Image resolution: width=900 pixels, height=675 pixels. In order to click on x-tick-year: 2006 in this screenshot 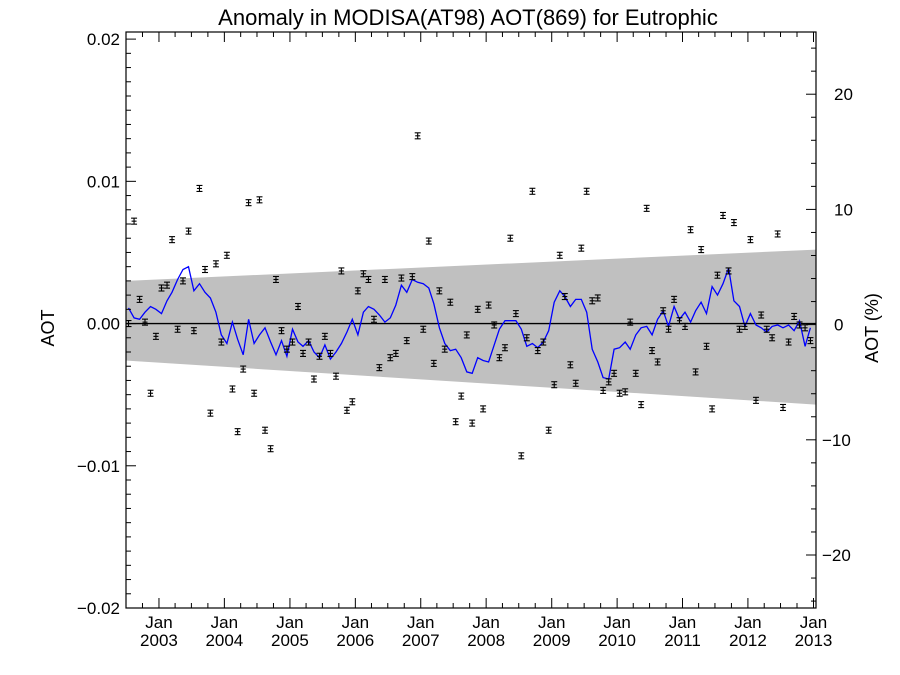, I will do `click(355, 640)`.